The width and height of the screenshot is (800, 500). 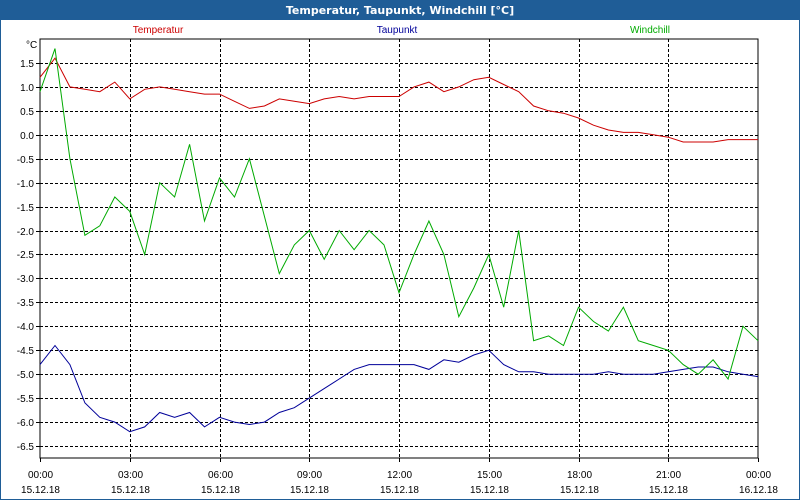 What do you see at coordinates (650, 30) in the screenshot?
I see `legend-item-windchill: Windchill` at bounding box center [650, 30].